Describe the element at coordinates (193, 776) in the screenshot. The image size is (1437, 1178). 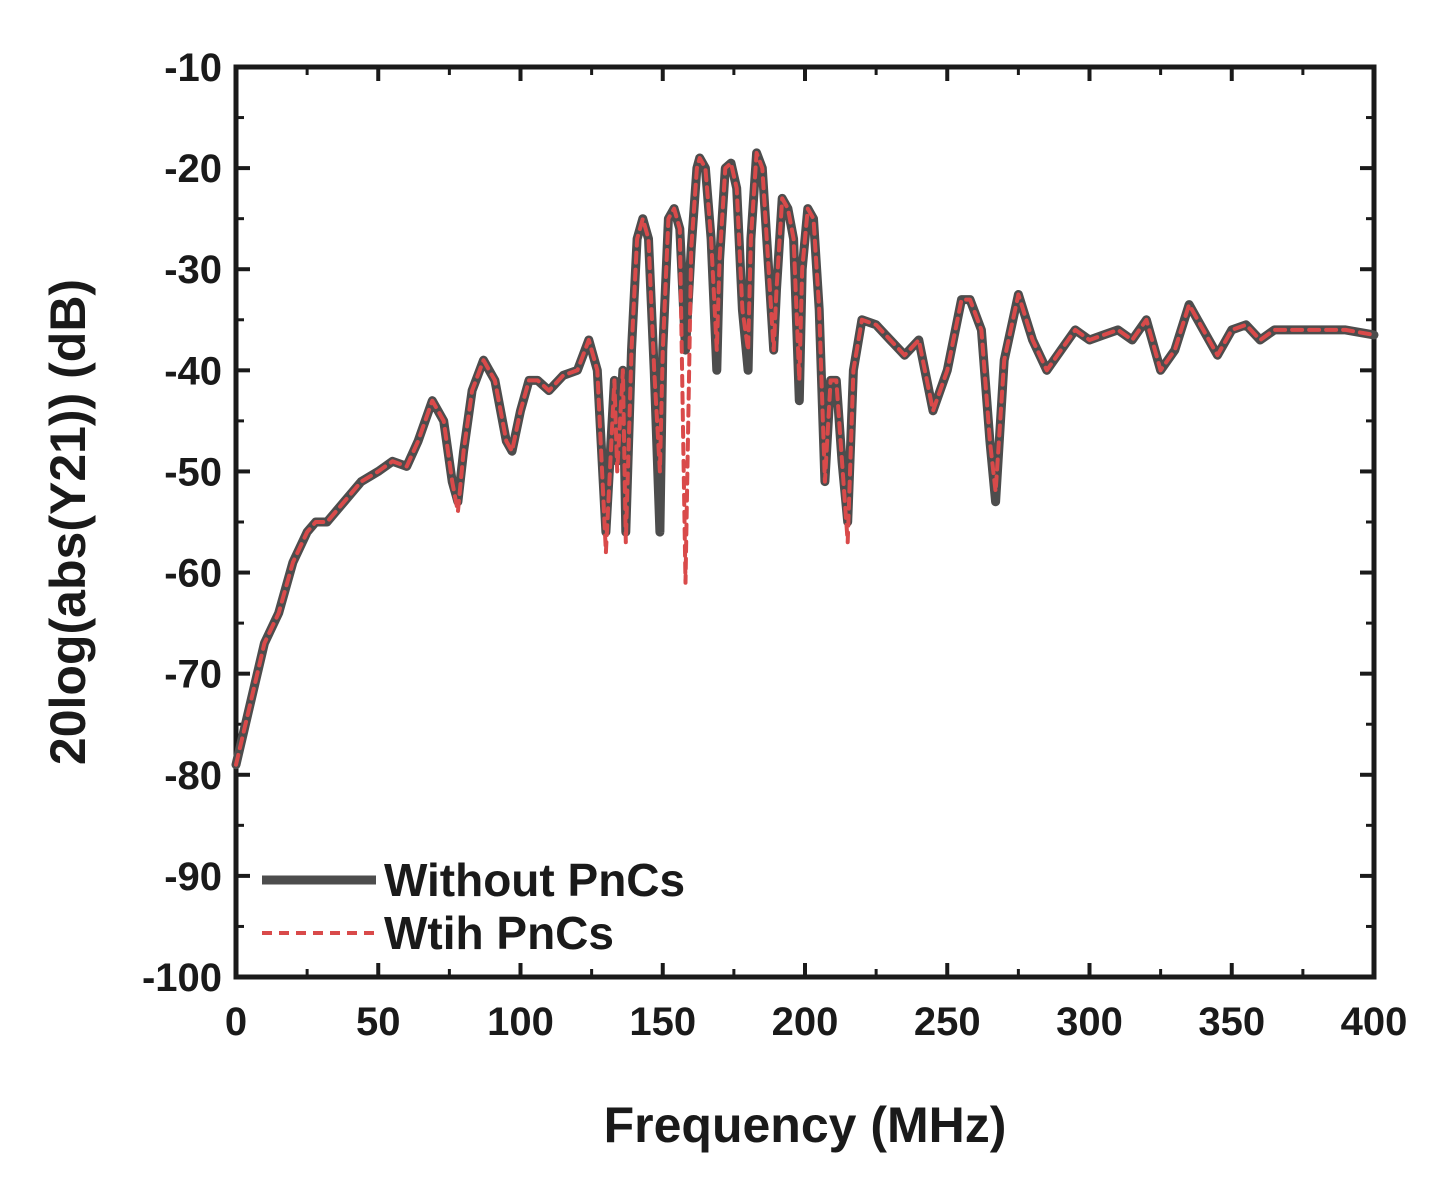
I see `y-tick-label: -80` at that location.